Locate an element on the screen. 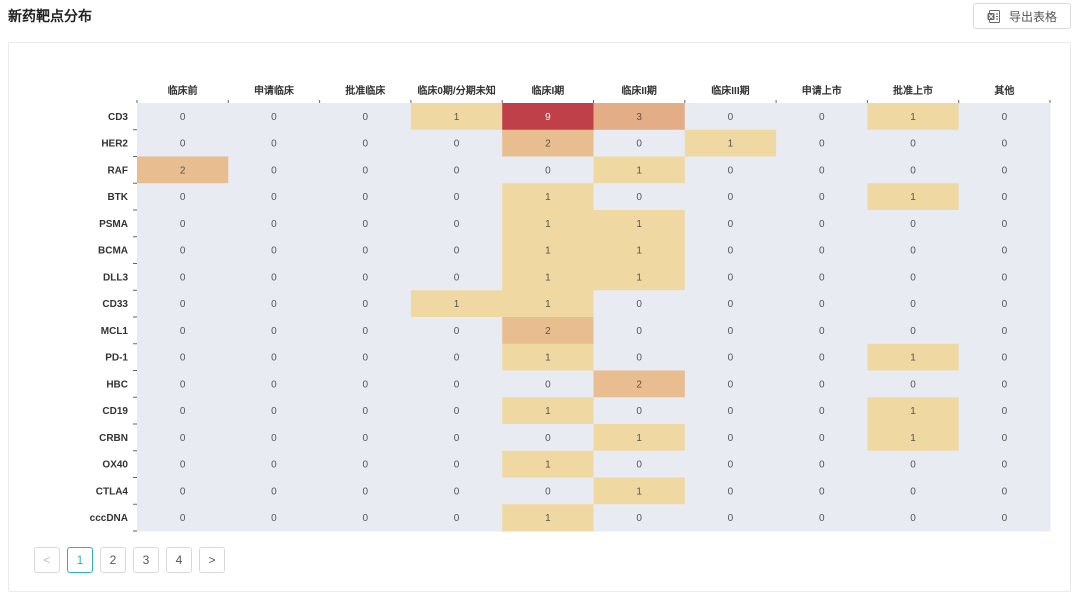 The height and width of the screenshot is (598, 1080). page-3-button: 3 is located at coordinates (146, 560).